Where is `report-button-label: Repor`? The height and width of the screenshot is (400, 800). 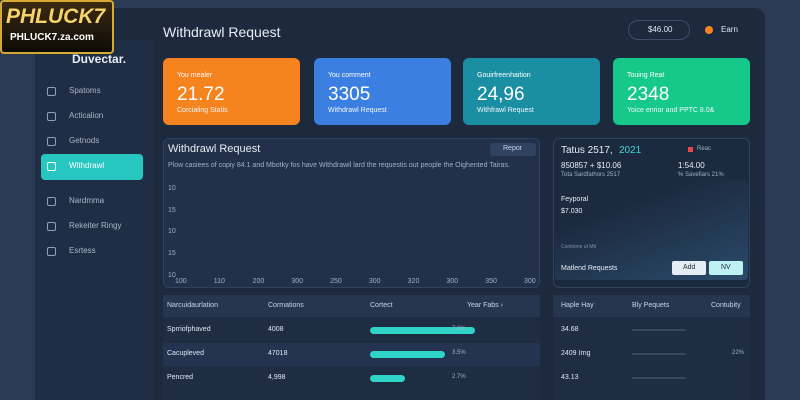 report-button-label: Repor is located at coordinates (513, 148).